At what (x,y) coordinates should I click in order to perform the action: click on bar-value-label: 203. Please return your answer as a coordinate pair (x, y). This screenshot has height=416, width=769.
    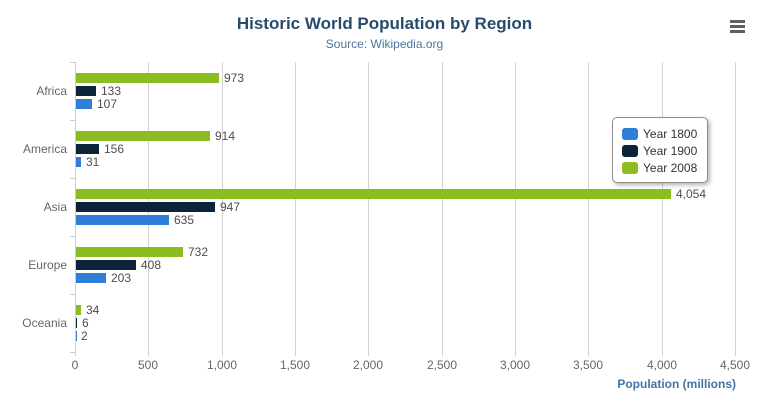
    Looking at the image, I should click on (121, 278).